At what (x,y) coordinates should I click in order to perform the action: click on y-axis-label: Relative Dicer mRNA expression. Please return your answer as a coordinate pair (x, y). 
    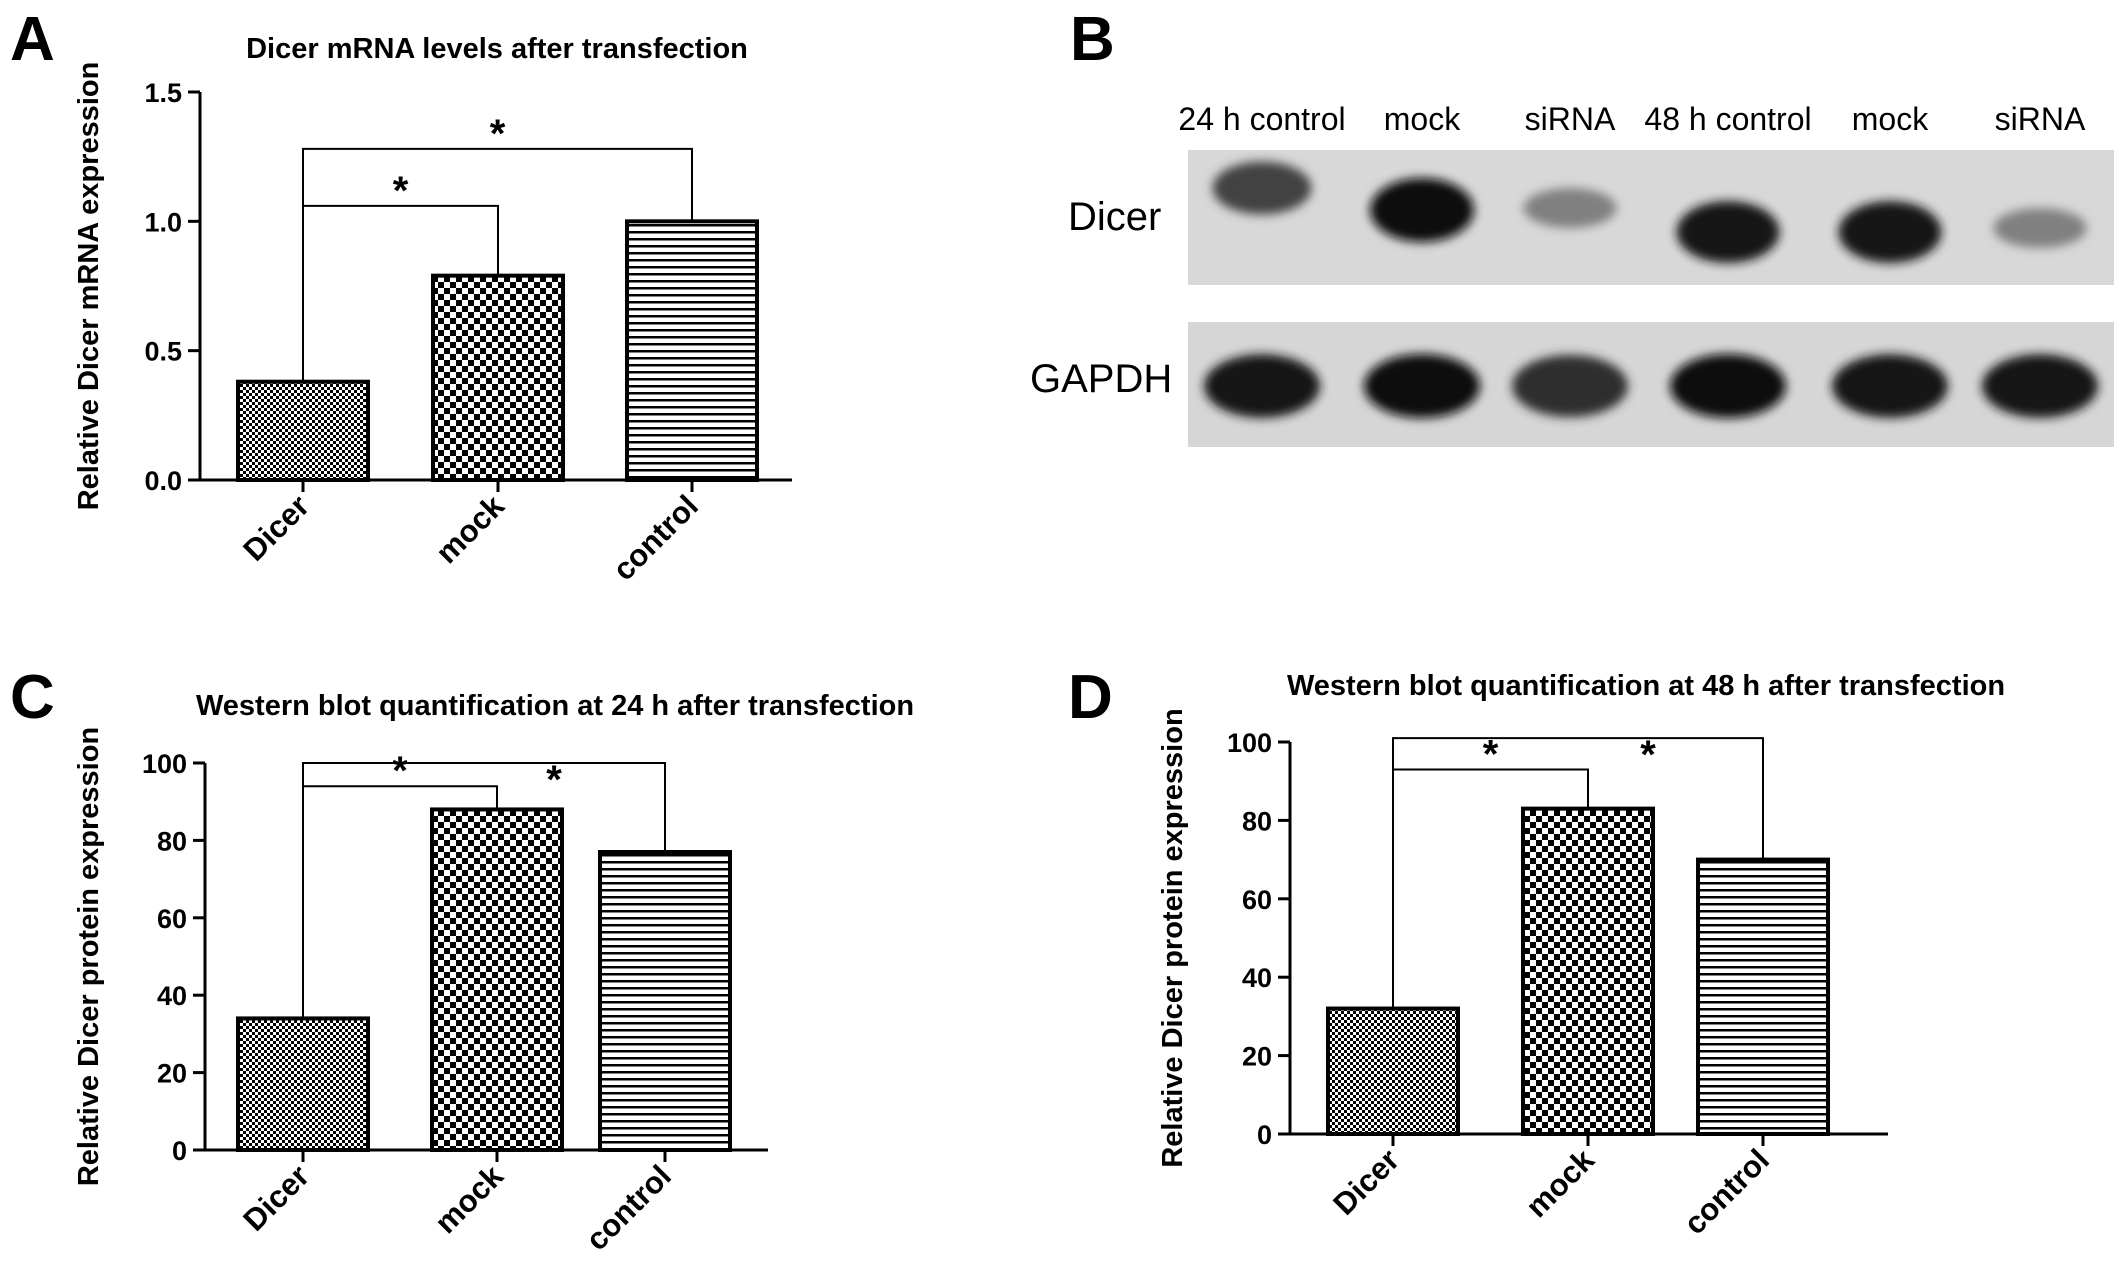
    Looking at the image, I should click on (89, 286).